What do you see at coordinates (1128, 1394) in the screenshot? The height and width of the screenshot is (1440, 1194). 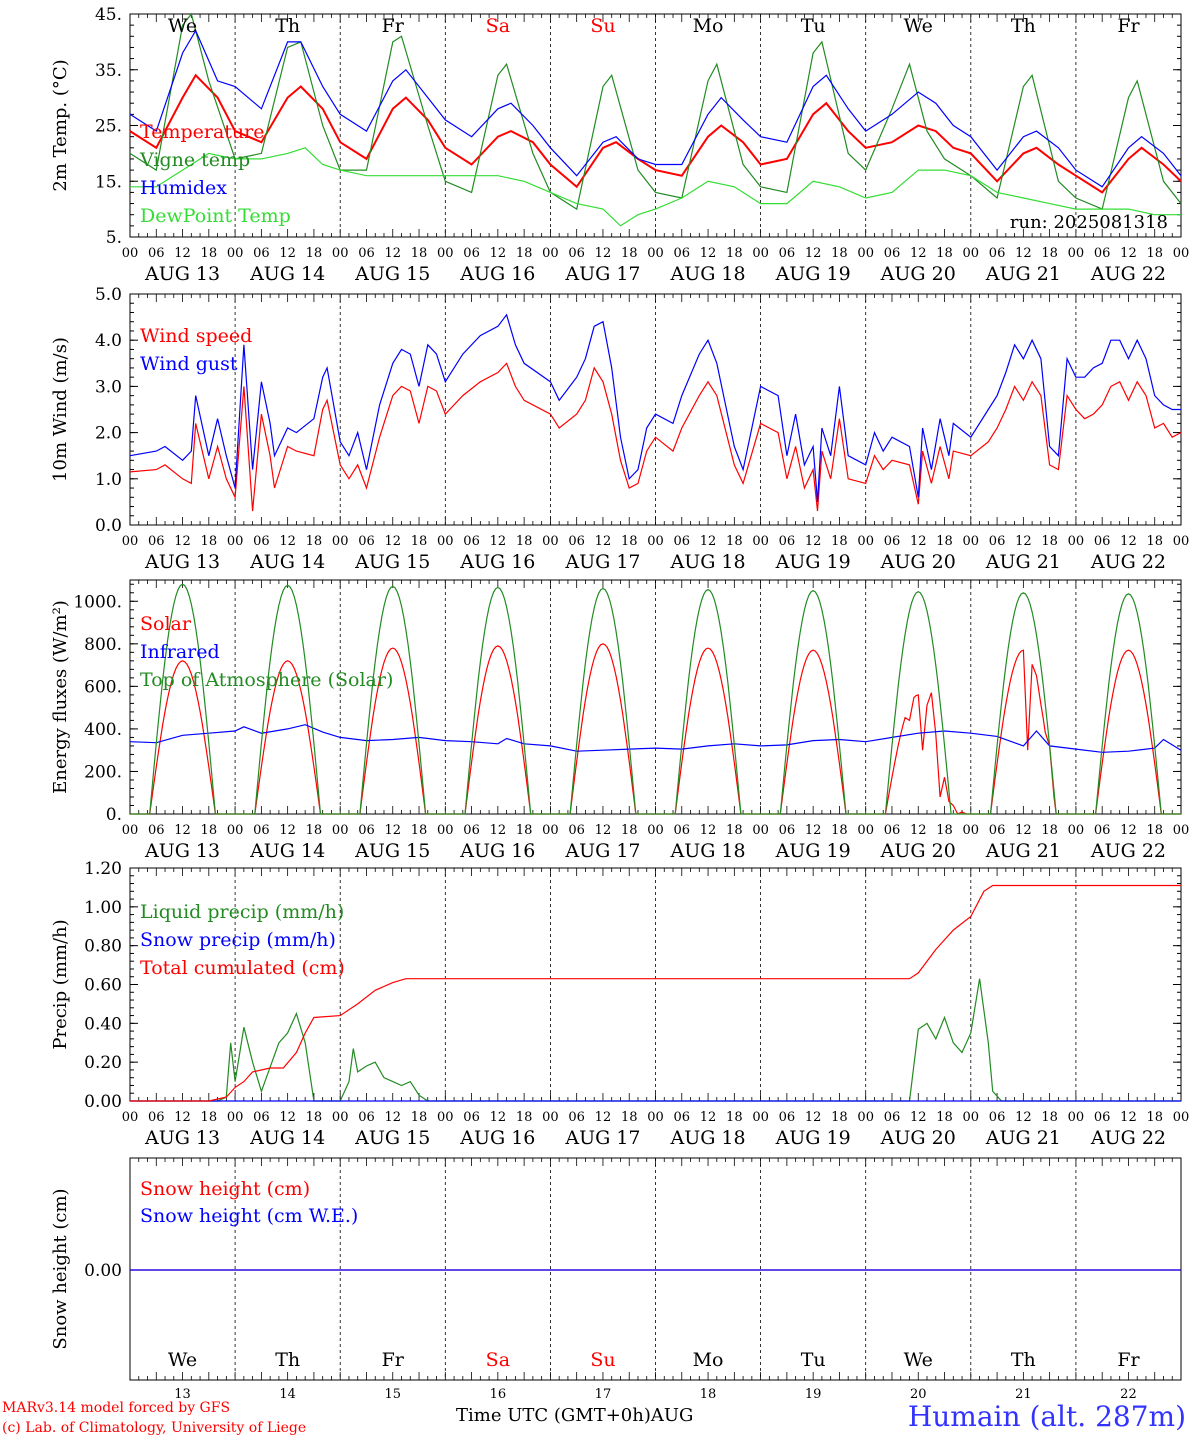 I see `day-number-label: 22` at bounding box center [1128, 1394].